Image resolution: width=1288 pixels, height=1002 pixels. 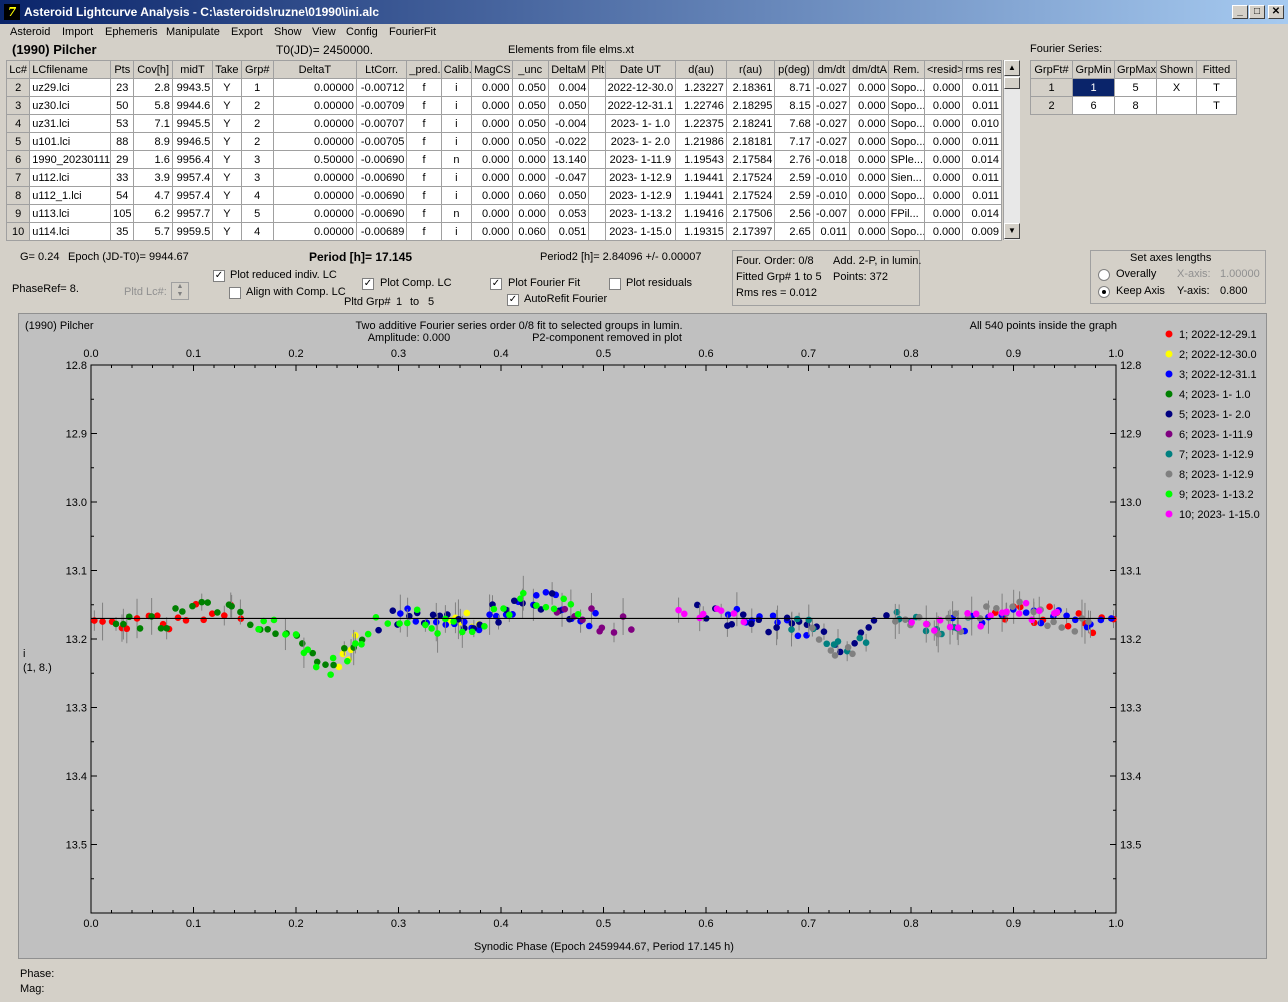 I want to click on table-cell: 1990_20230111, so click(x=70, y=159).